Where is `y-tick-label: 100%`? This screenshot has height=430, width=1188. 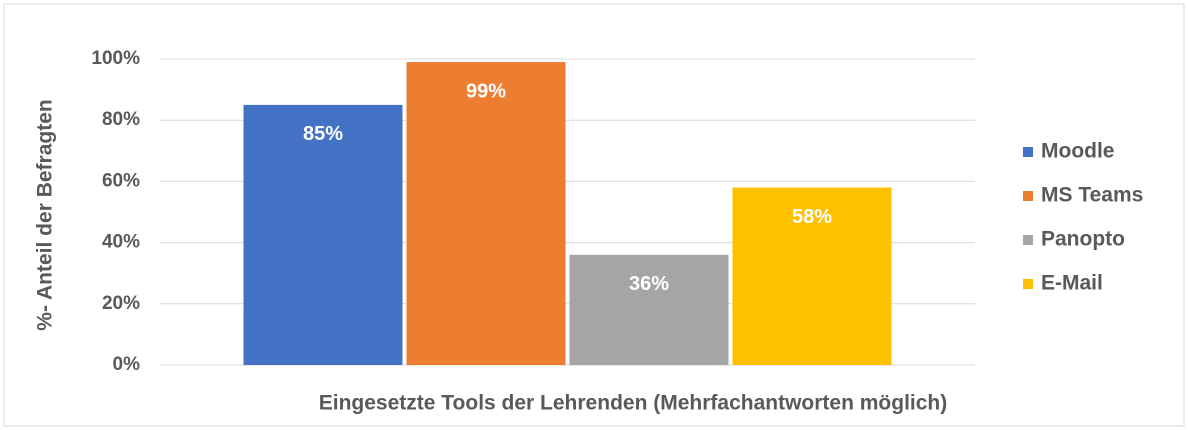
y-tick-label: 100% is located at coordinates (115, 58).